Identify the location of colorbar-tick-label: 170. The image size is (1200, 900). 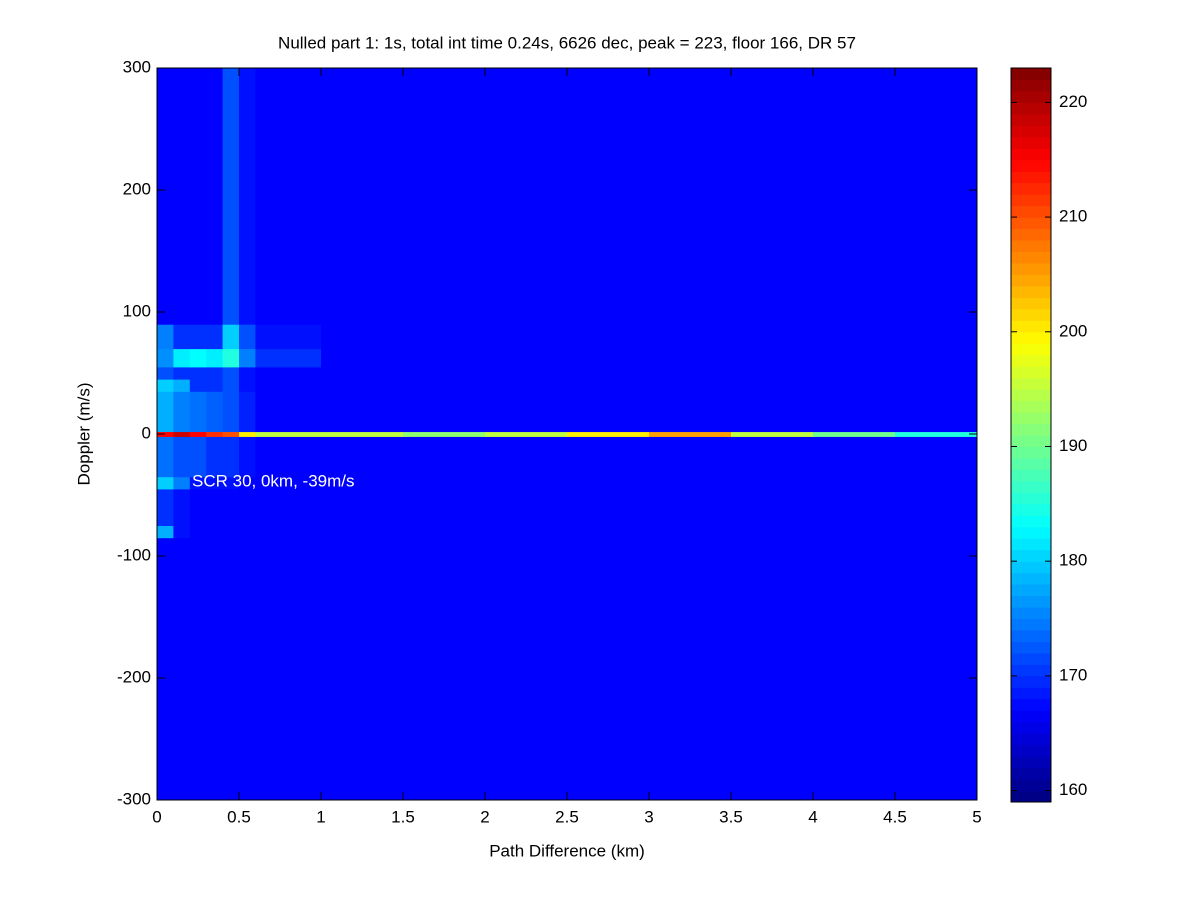
(1073, 674).